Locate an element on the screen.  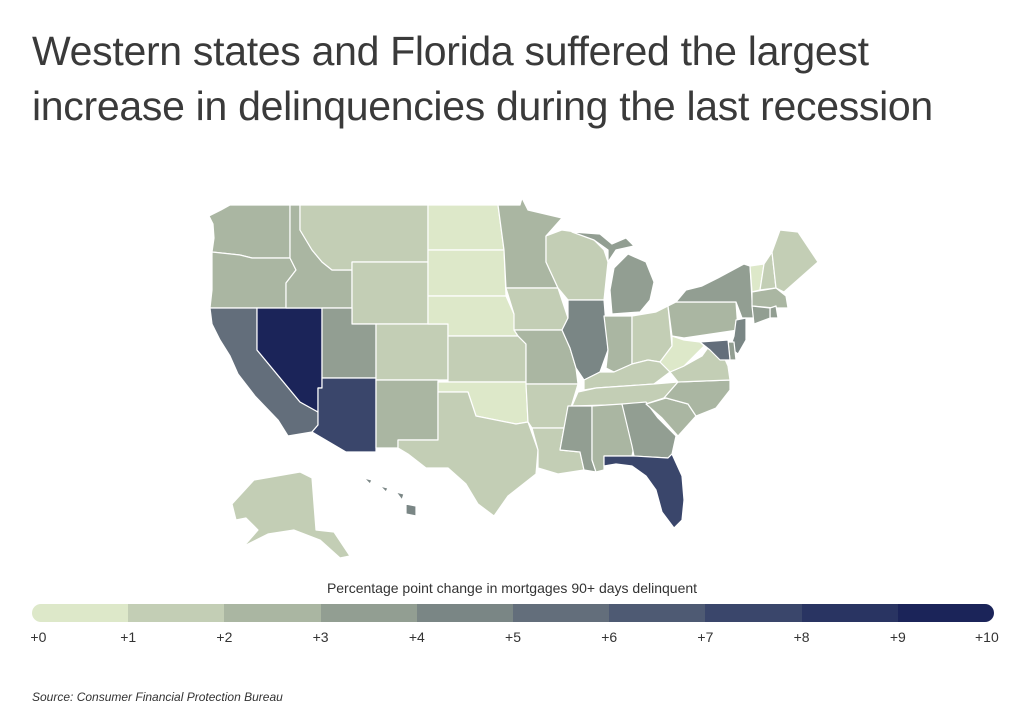
state-ri is located at coordinates (774, 312).